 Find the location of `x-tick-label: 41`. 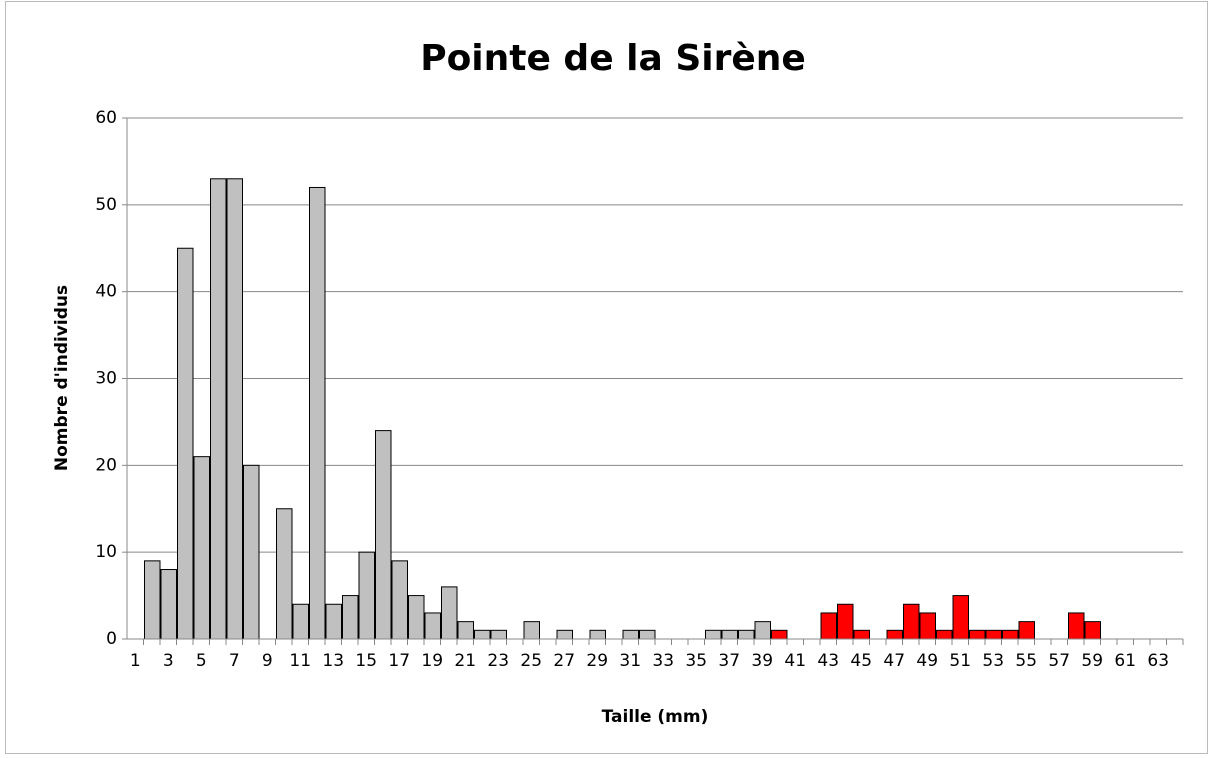

x-tick-label: 41 is located at coordinates (795, 661).